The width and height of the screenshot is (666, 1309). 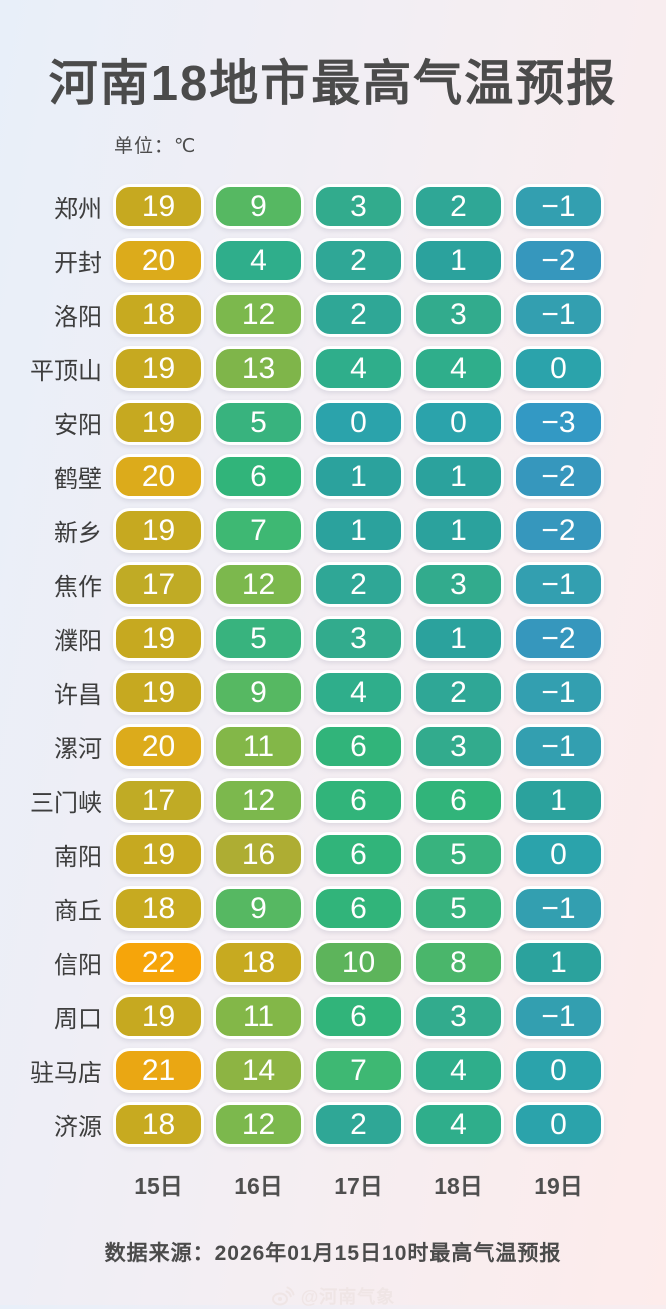 I want to click on city-label: 商丘, so click(x=78, y=911).